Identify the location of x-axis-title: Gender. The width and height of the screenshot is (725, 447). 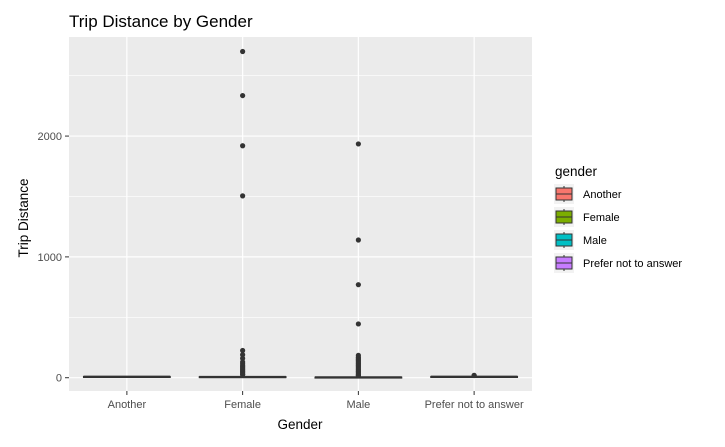
(300, 424).